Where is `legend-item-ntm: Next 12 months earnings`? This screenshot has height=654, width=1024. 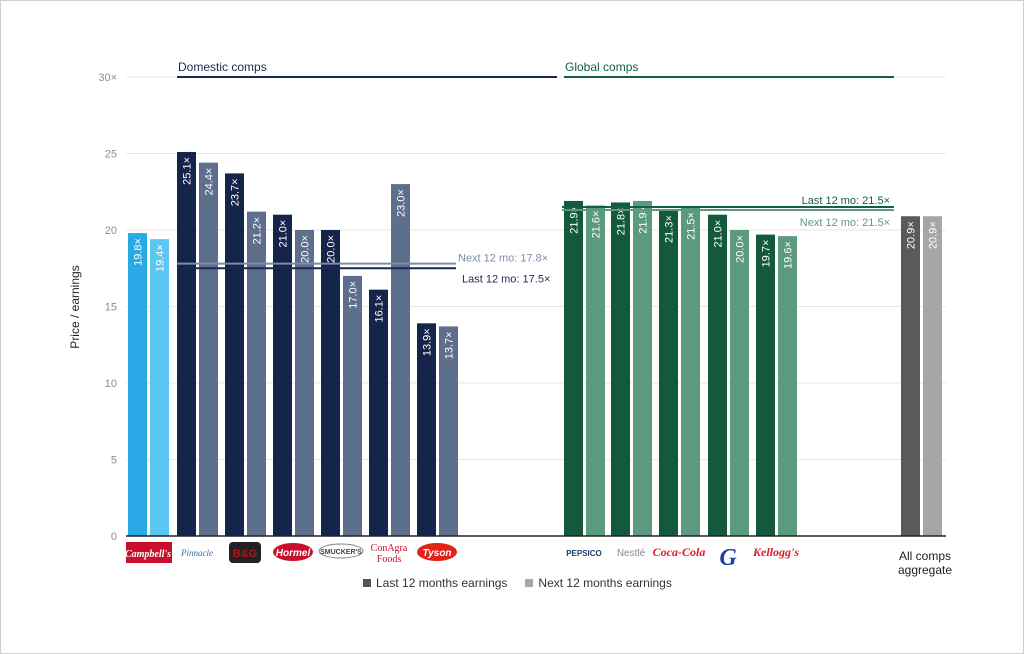 legend-item-ntm: Next 12 months earnings is located at coordinates (598, 583).